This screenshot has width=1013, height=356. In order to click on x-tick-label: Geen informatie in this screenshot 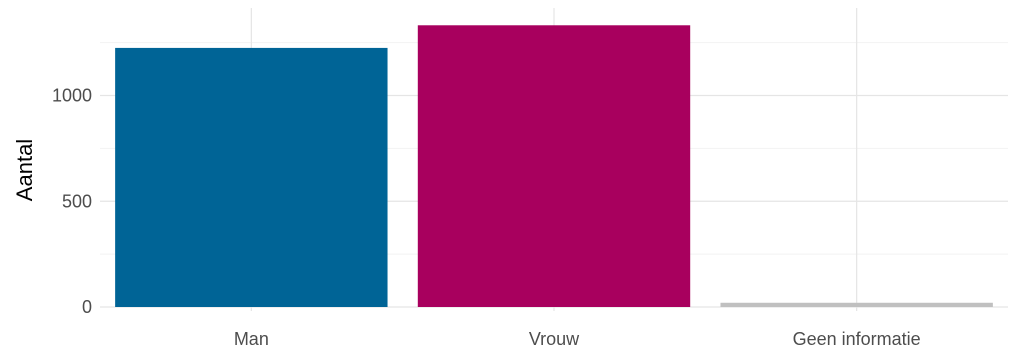, I will do `click(857, 339)`.